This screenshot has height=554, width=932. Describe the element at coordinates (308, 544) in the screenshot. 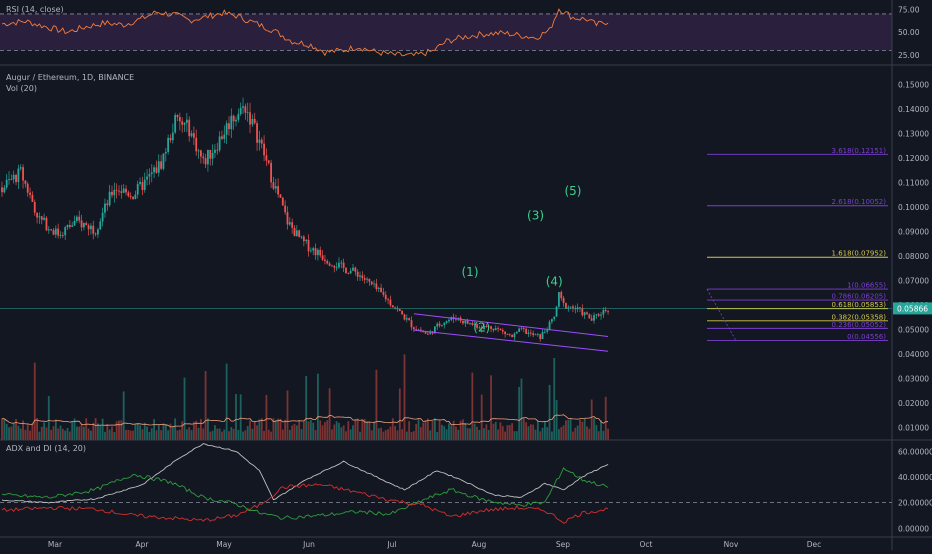

I see `time-axis-label: Jun` at that location.